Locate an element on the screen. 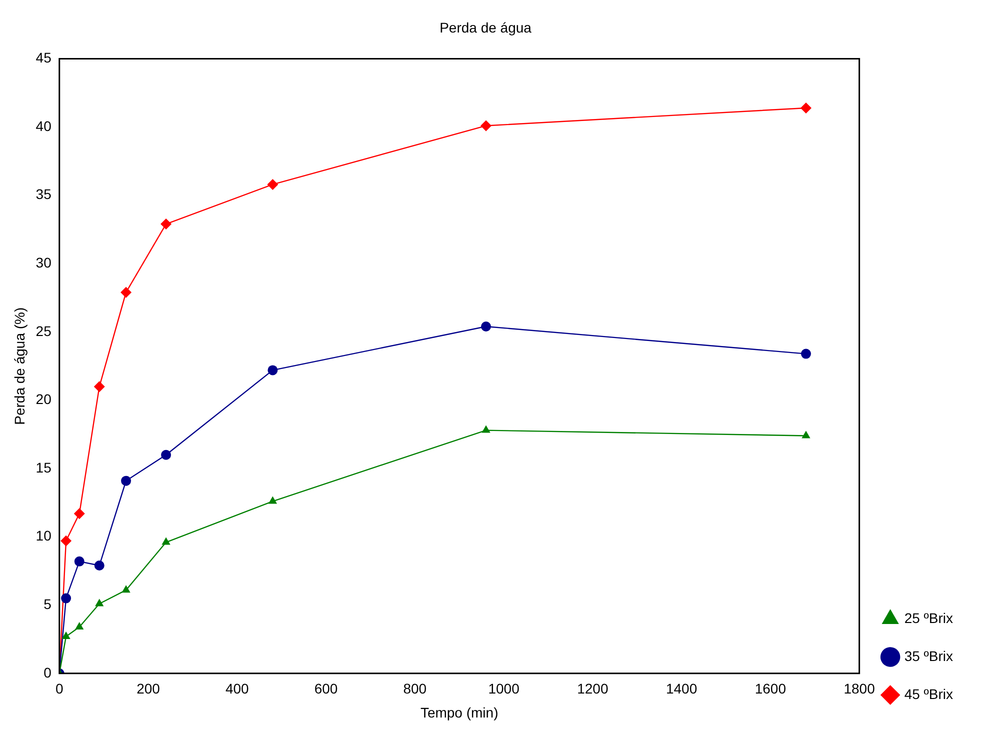  x-tick-label: 600 is located at coordinates (326, 688).